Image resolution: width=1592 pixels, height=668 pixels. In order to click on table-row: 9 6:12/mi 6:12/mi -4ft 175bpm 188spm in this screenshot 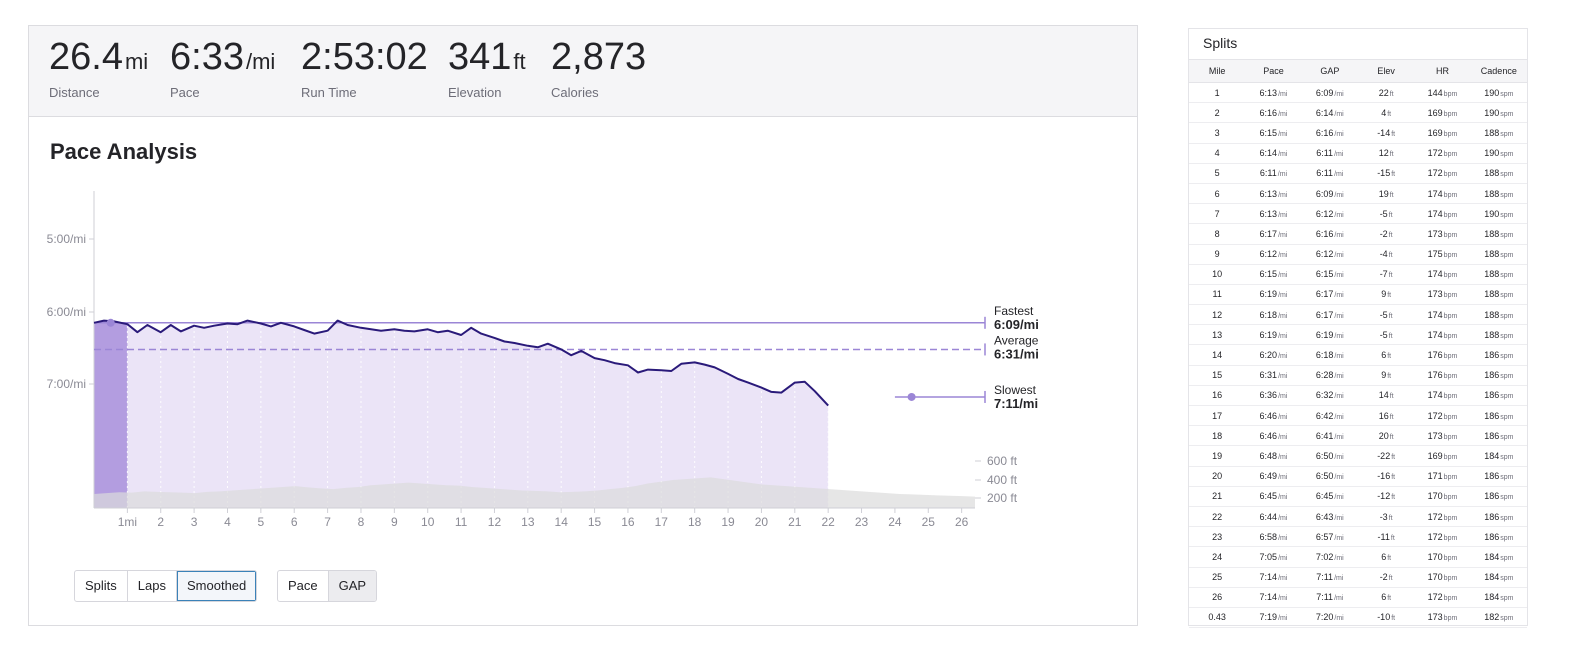, I will do `click(1358, 254)`.